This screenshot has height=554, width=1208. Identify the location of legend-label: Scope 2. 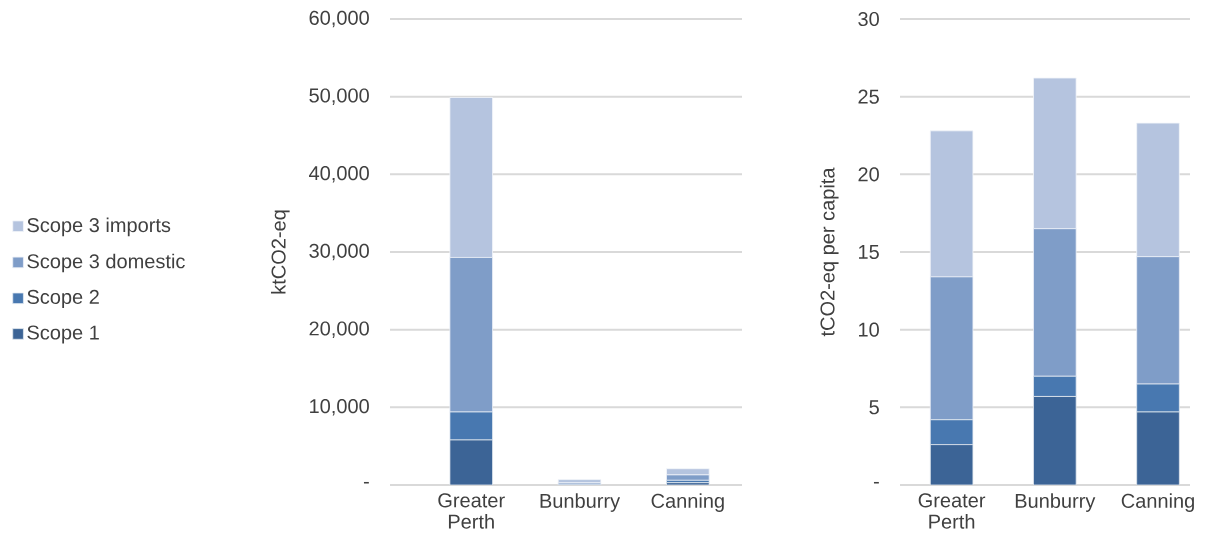
(63, 298).